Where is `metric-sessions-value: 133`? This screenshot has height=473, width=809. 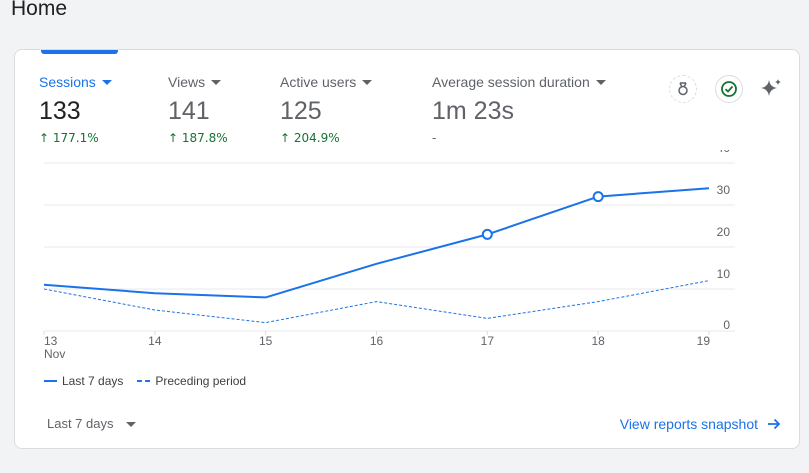 metric-sessions-value: 133 is located at coordinates (60, 111).